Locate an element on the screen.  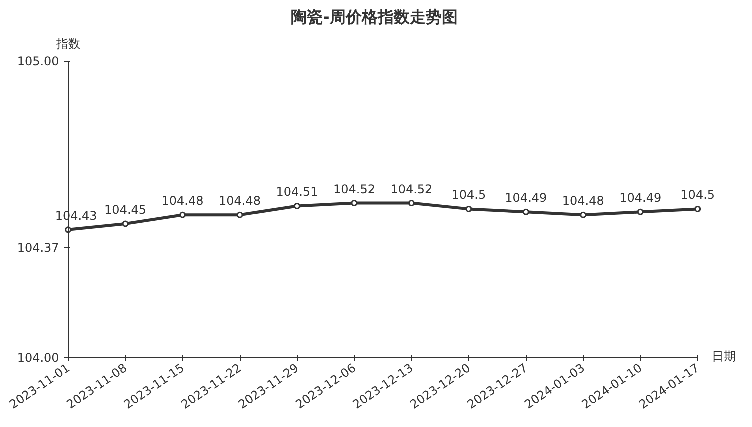
chart-title: 陶瓷-周价格指数走势图 is located at coordinates (374, 17).